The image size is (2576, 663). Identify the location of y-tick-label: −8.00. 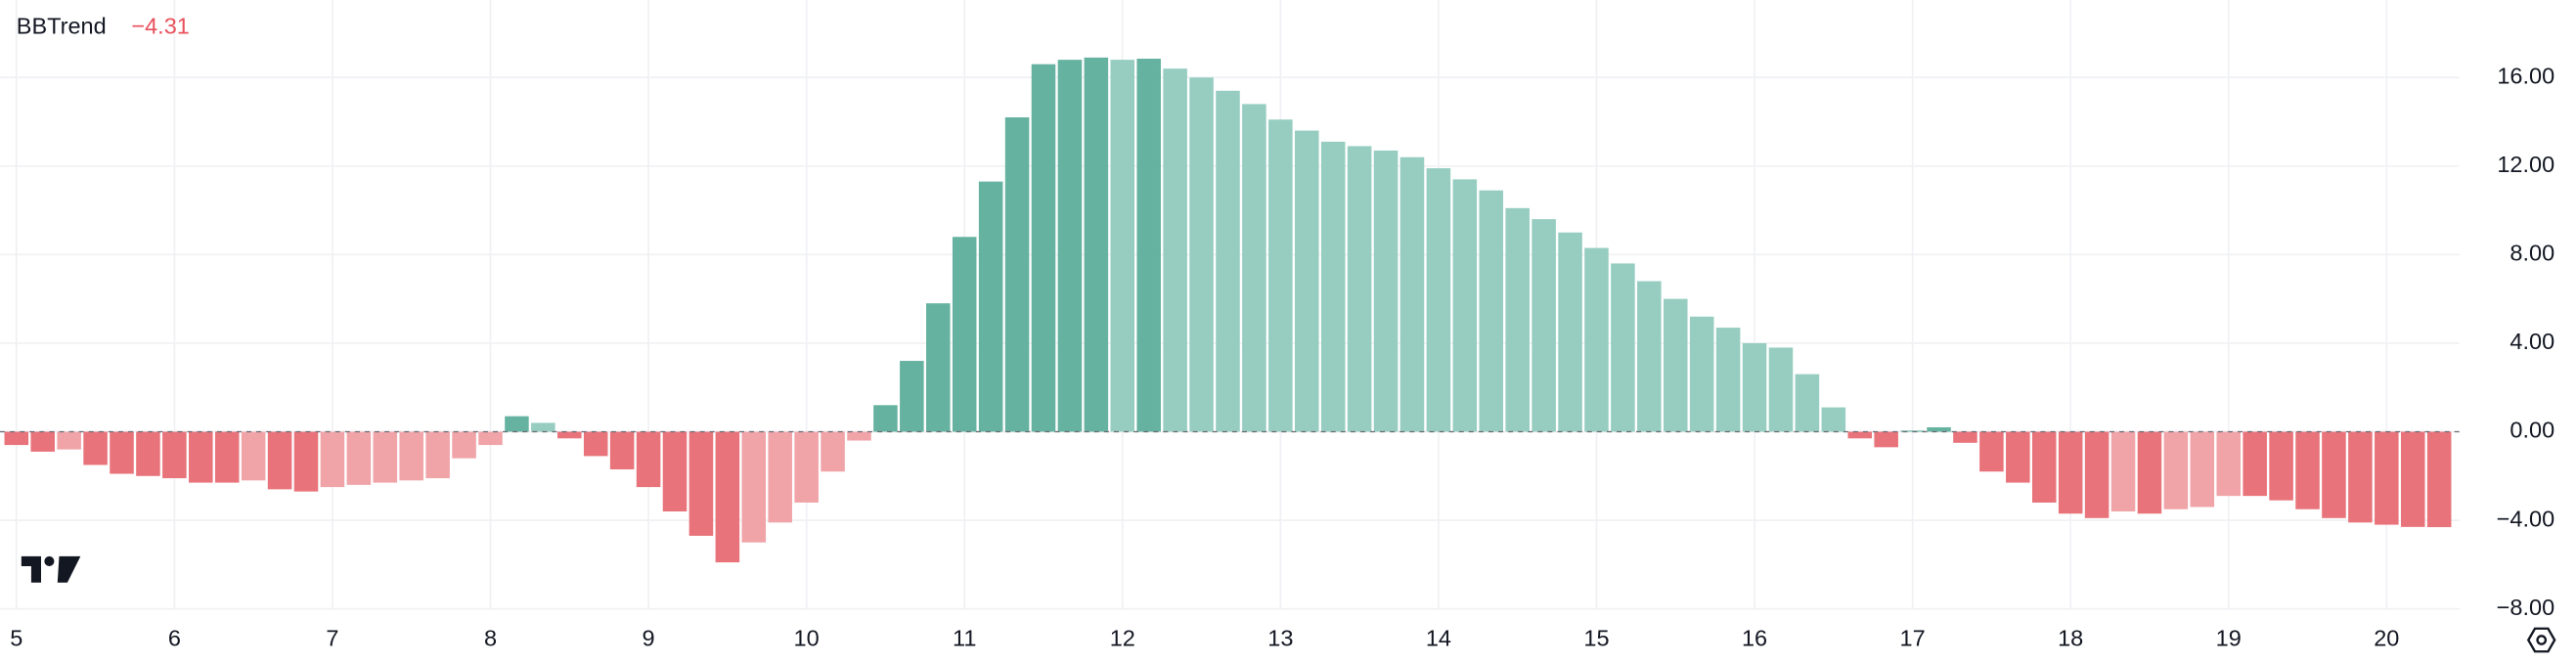
(2525, 607).